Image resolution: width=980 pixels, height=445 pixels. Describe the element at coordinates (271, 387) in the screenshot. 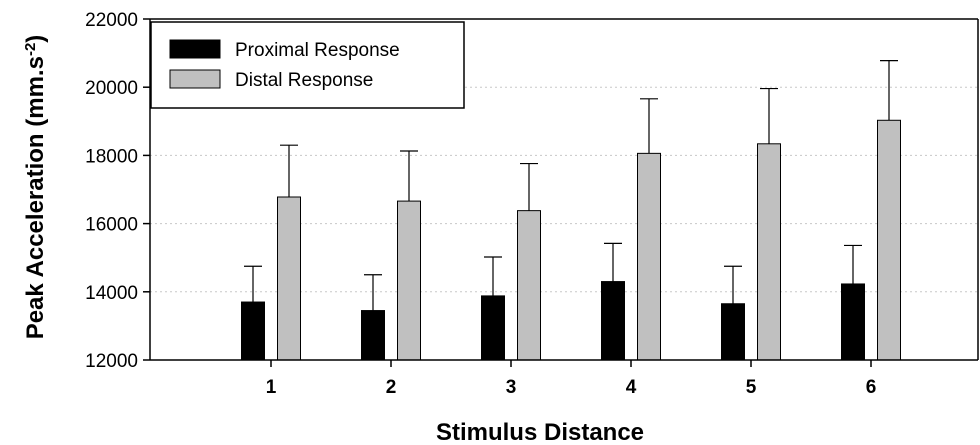

I see `x-tick-label: 1` at that location.